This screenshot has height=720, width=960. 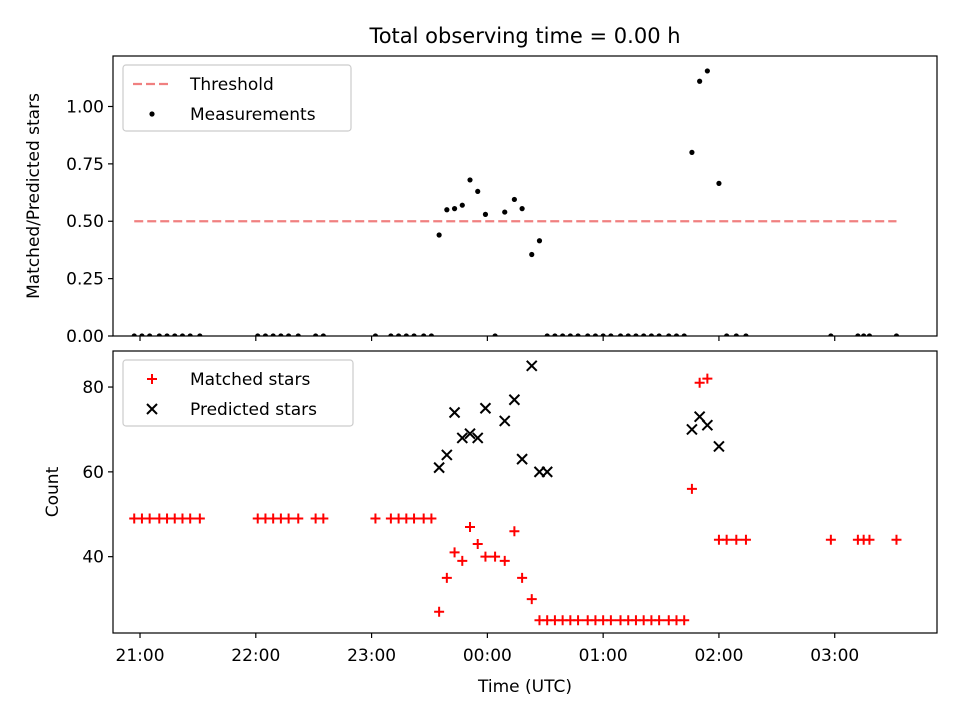 What do you see at coordinates (85, 107) in the screenshot?
I see `y-tick-label: 1.00` at bounding box center [85, 107].